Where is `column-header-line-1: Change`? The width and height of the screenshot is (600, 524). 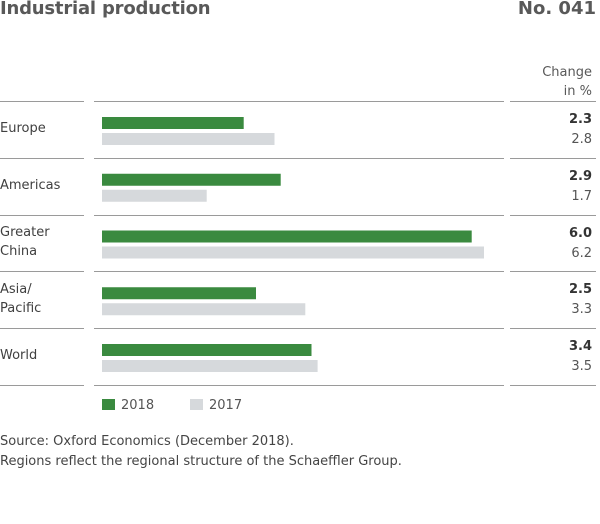
column-header-line-1: Change is located at coordinates (567, 72).